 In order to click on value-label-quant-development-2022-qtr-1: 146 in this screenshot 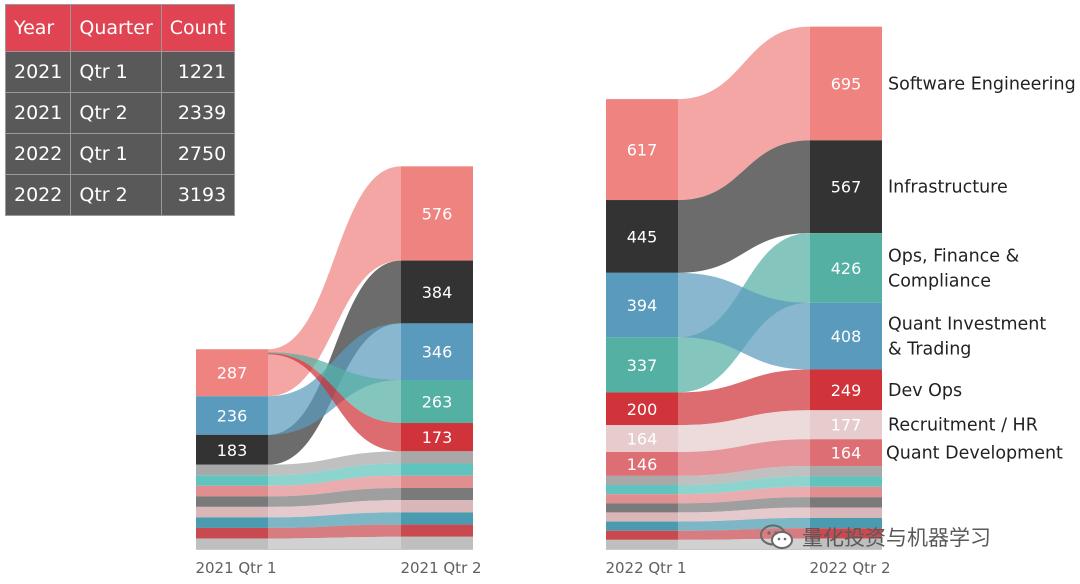, I will do `click(642, 464)`.